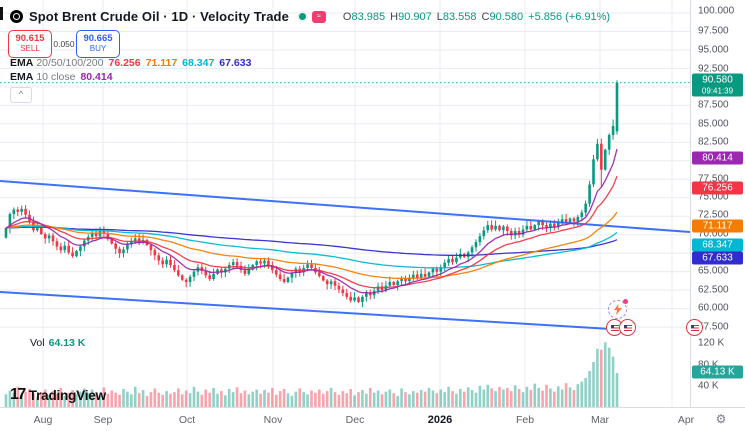  I want to click on price-tick-label: 120 K, so click(711, 343).